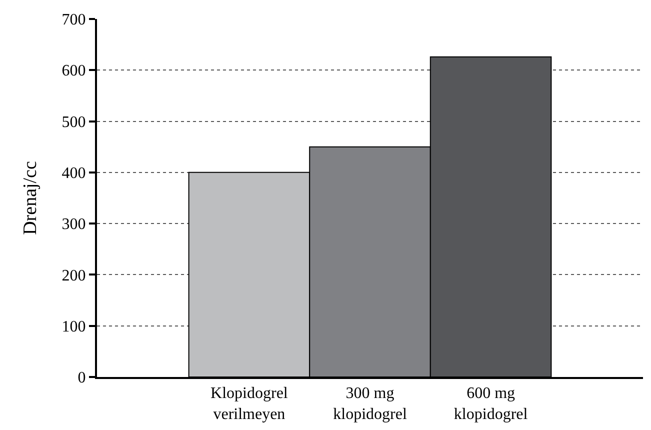 The height and width of the screenshot is (430, 651). What do you see at coordinates (370, 404) in the screenshot?
I see `x-tick-label: 300 mg klopidogrel` at bounding box center [370, 404].